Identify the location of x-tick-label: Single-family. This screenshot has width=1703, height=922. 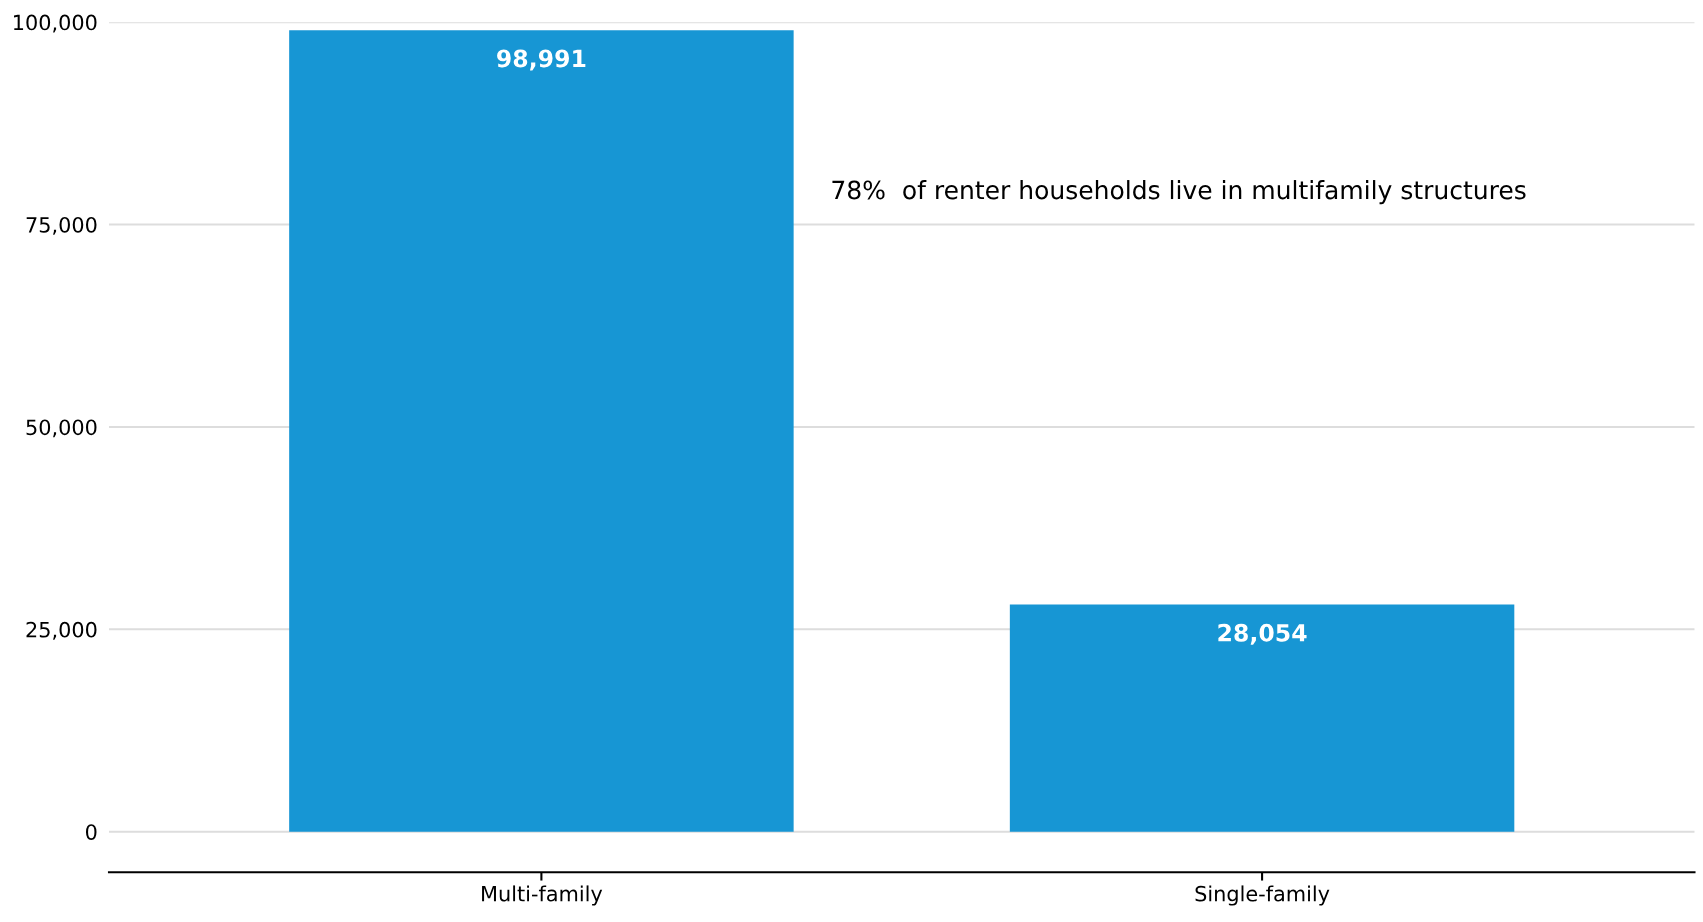
(1262, 895).